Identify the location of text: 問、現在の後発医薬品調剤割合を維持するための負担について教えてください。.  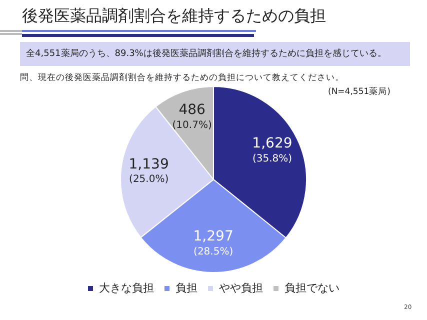
(182, 78).